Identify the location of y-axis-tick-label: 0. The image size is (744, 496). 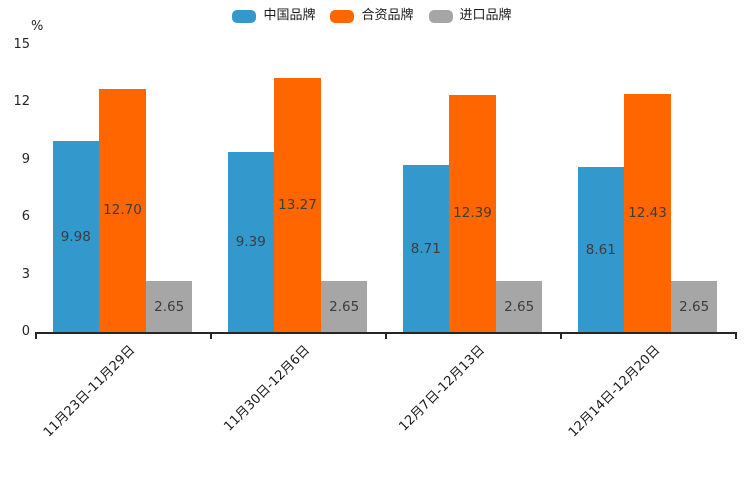
(25, 331).